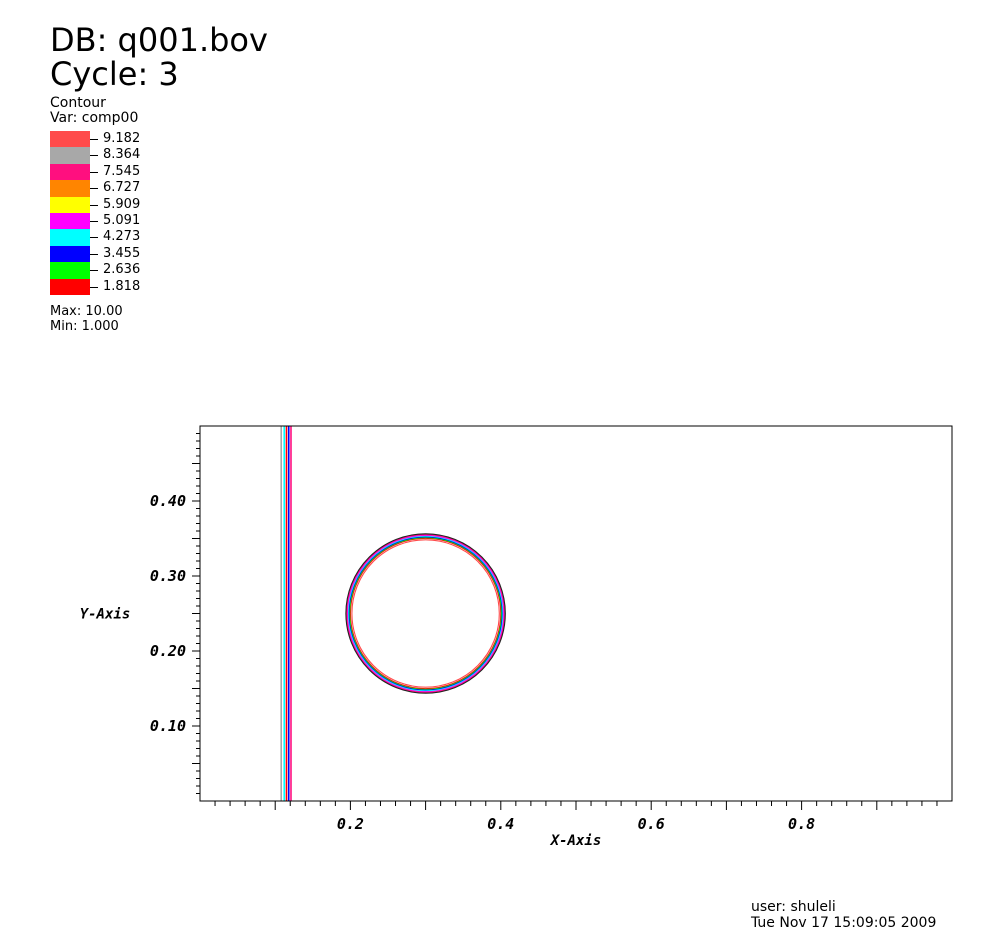 Image resolution: width=1003 pixels, height=944 pixels. I want to click on x-tick-label: 0.8, so click(801, 824).